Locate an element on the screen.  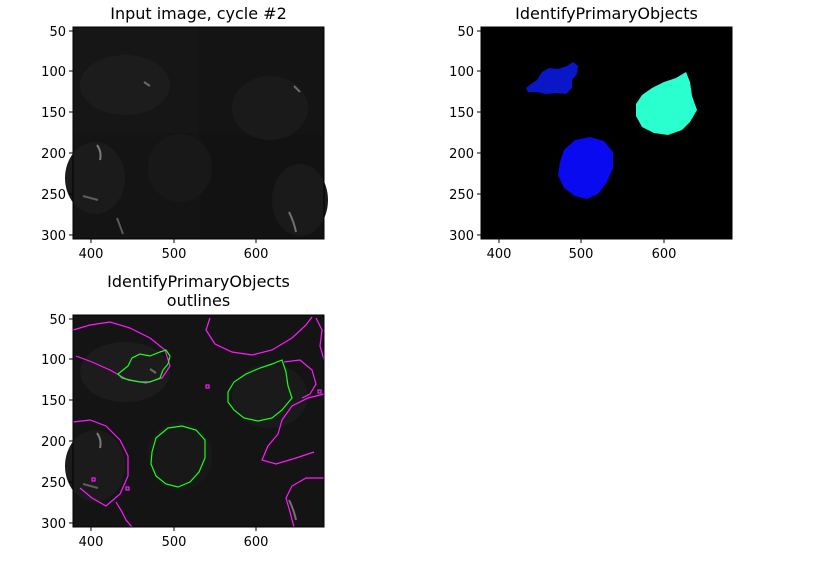
panel-title: outlines is located at coordinates (198, 300).